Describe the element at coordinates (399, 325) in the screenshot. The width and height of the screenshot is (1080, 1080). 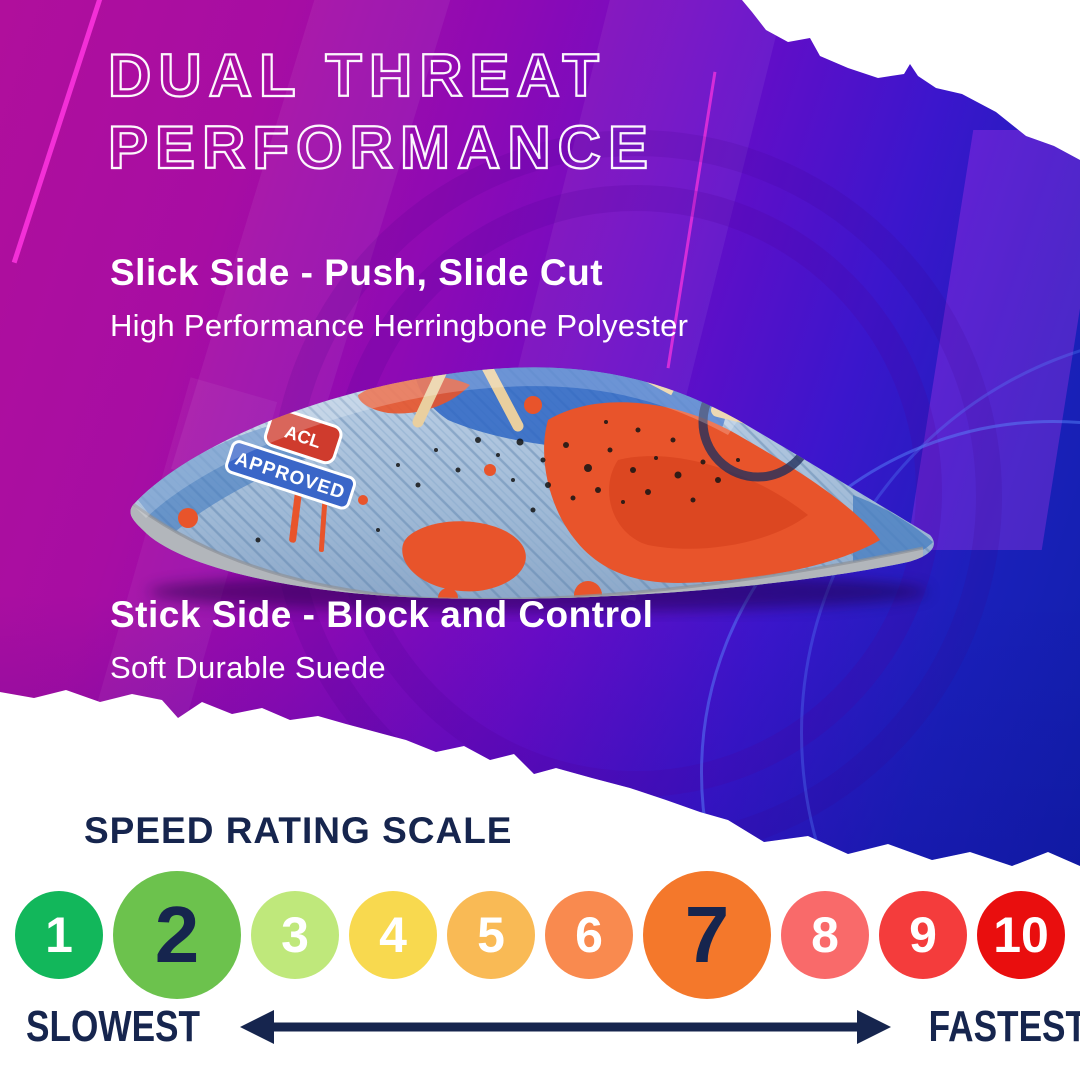
I see `slick-side-subheading: High Performance Herringbone Polyester` at that location.